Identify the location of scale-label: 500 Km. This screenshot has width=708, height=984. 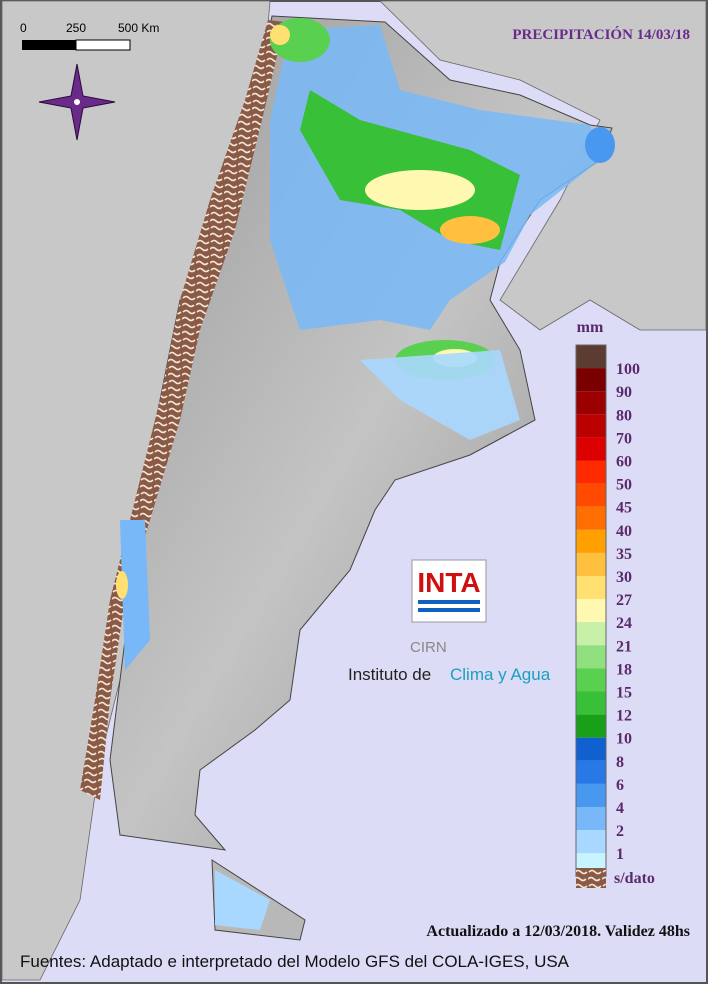
(138, 28).